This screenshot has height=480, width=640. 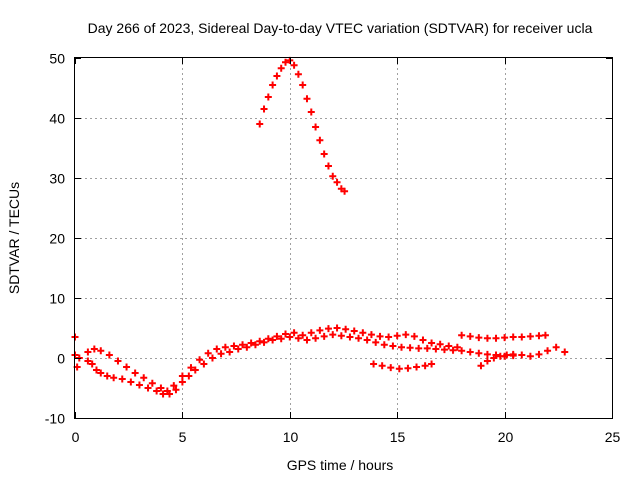 What do you see at coordinates (61, 359) in the screenshot?
I see `y-tick-label: 0` at bounding box center [61, 359].